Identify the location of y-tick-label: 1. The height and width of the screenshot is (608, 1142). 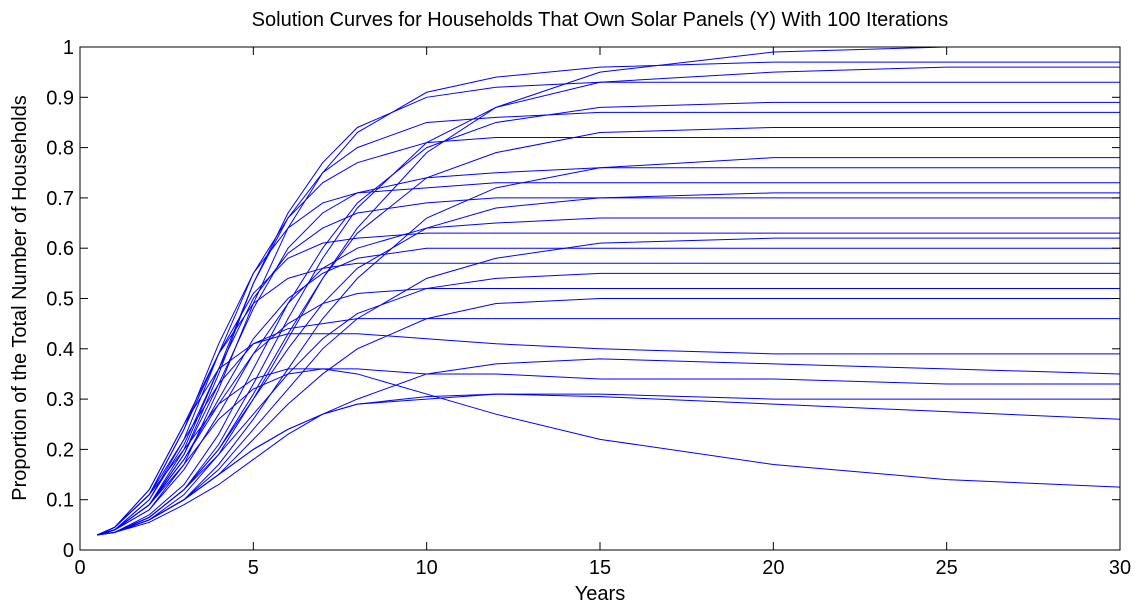
(68, 48).